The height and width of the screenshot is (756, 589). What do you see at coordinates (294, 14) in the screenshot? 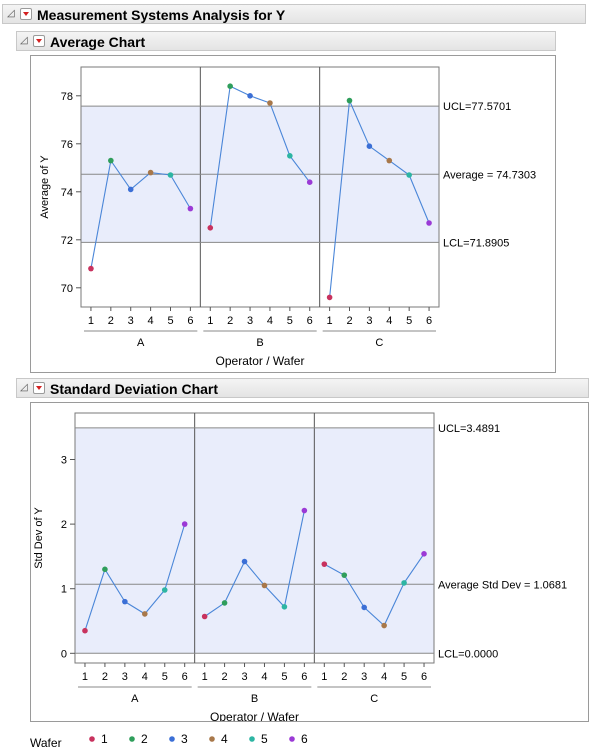
I see `report-header: ◿ Measurement Systems Analysis for Y` at bounding box center [294, 14].